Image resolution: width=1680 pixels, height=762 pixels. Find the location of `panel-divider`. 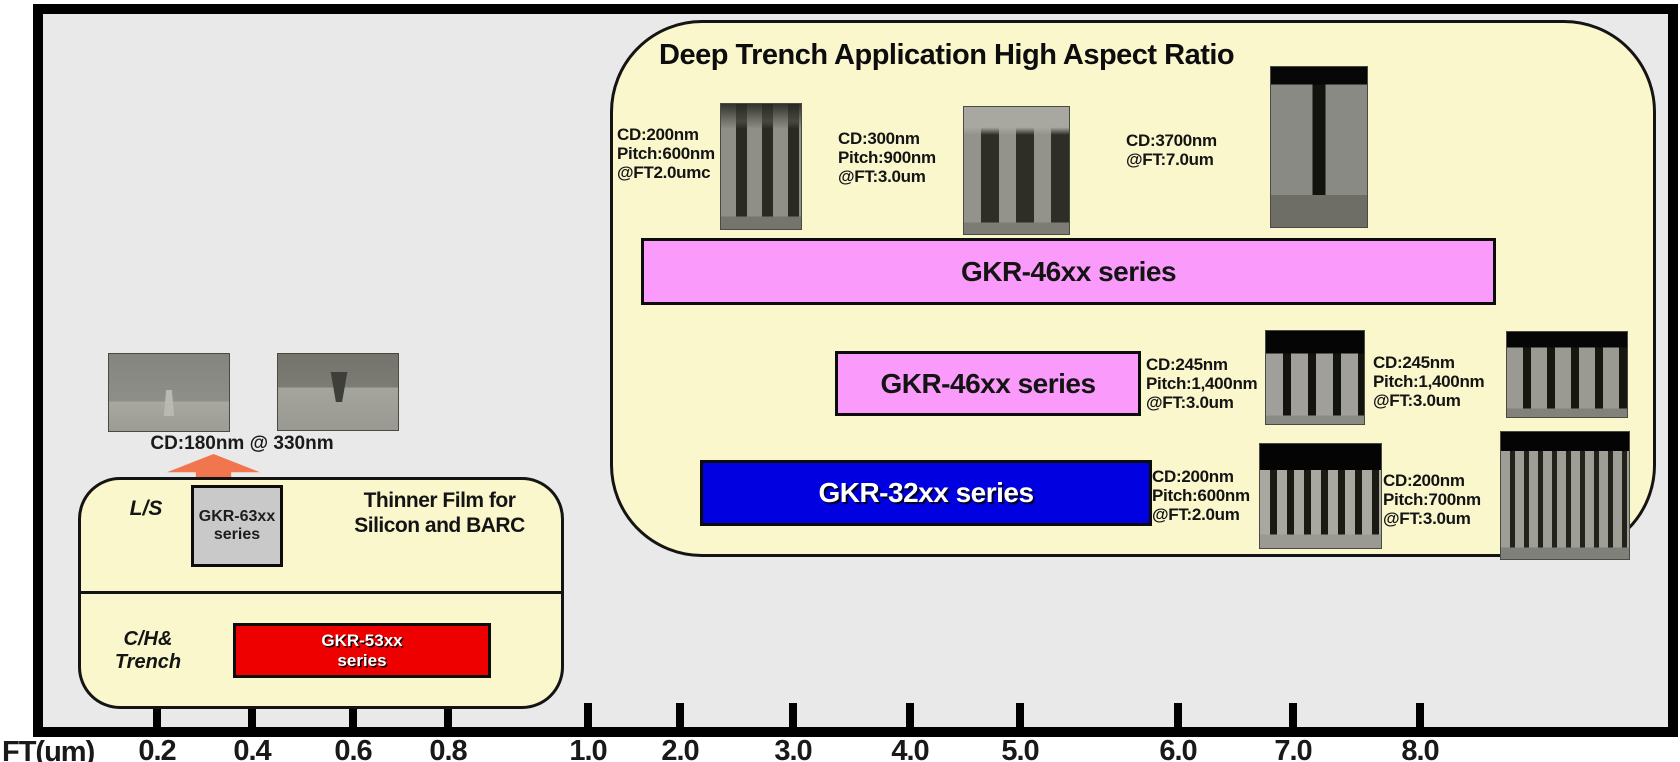

panel-divider is located at coordinates (321, 592).